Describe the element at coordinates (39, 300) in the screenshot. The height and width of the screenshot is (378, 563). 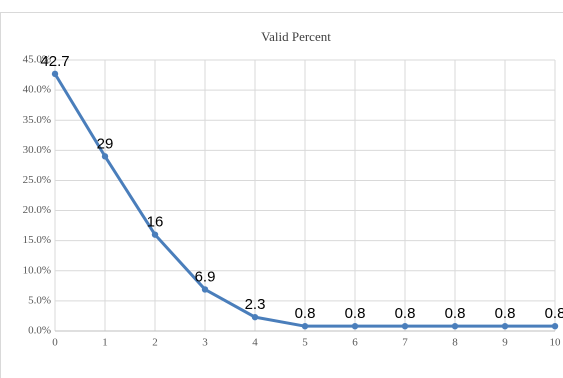
I see `y-tick-label: 5.0%` at that location.